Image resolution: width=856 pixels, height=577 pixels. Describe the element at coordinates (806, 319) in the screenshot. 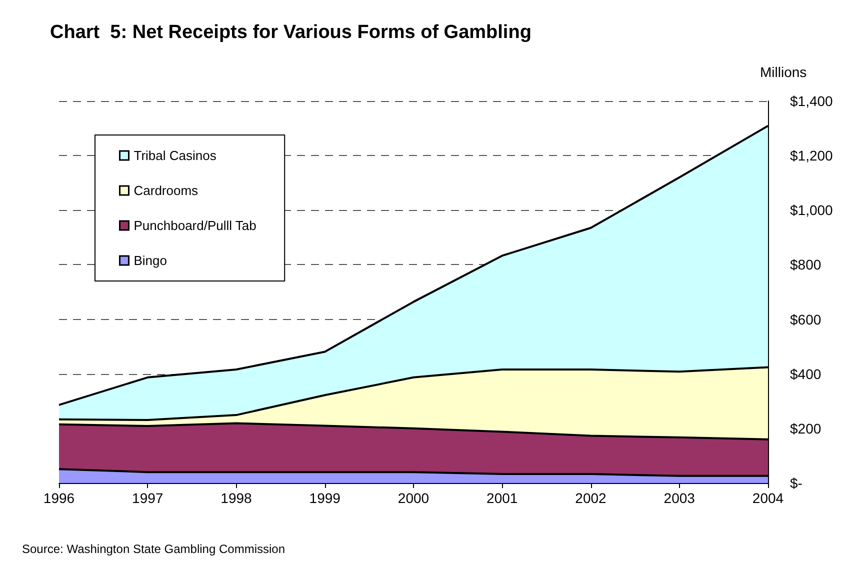

I see `y-tick-label: $600` at that location.